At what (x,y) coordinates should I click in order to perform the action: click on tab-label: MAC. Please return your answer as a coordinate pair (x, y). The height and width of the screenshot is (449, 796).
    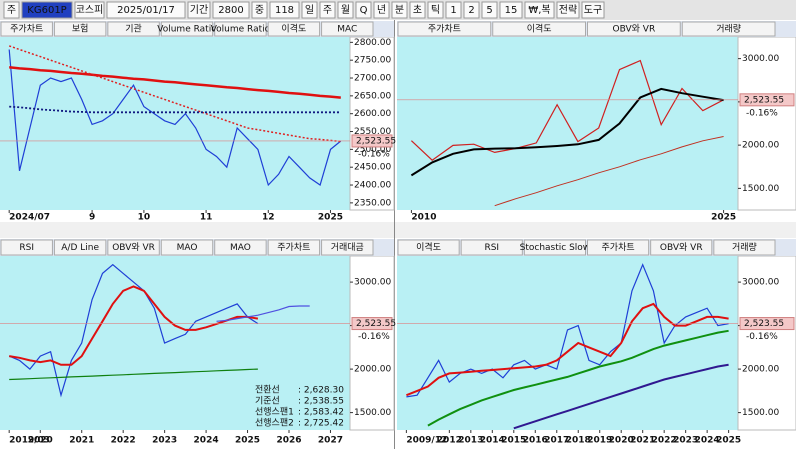
    Looking at the image, I should click on (347, 30).